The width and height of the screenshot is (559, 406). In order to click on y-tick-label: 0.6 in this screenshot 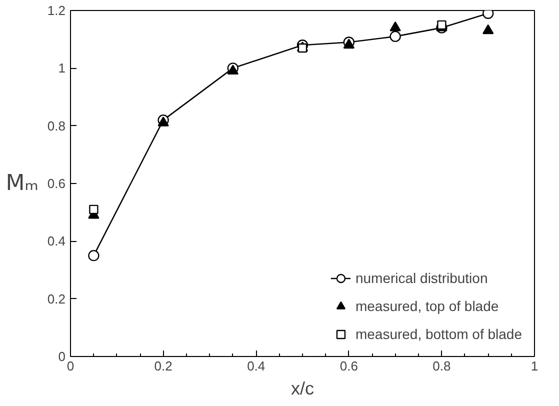, I will do `click(56, 183)`.